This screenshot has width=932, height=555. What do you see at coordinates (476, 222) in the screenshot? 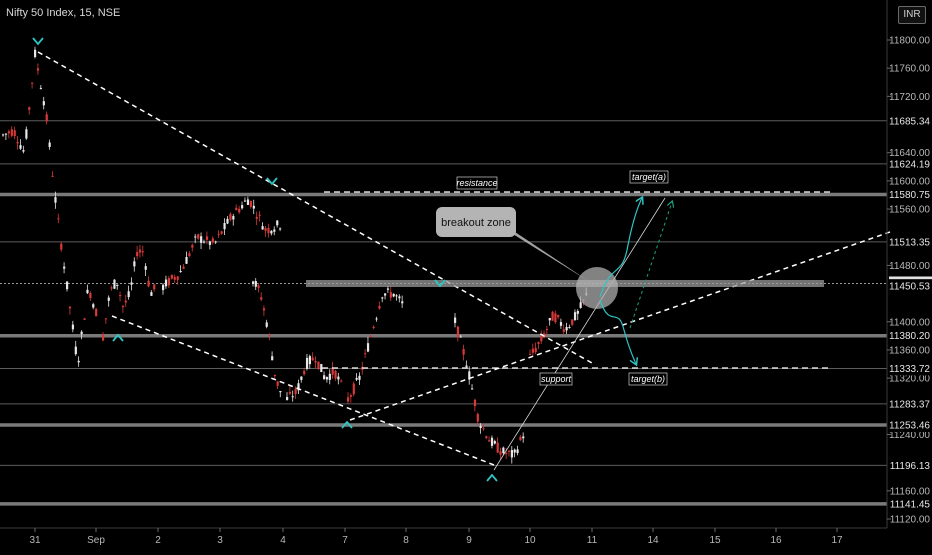
I see `breakout-callout-box` at bounding box center [476, 222].